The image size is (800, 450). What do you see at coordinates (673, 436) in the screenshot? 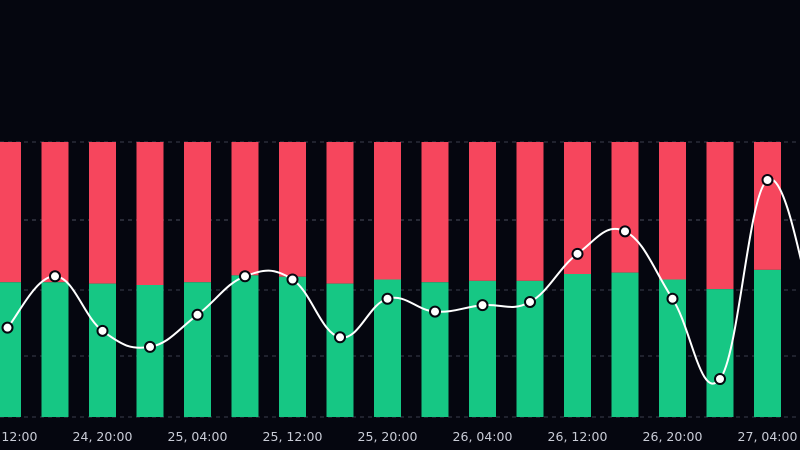
I see `x-tick-label: 26, 20:00` at bounding box center [673, 436].